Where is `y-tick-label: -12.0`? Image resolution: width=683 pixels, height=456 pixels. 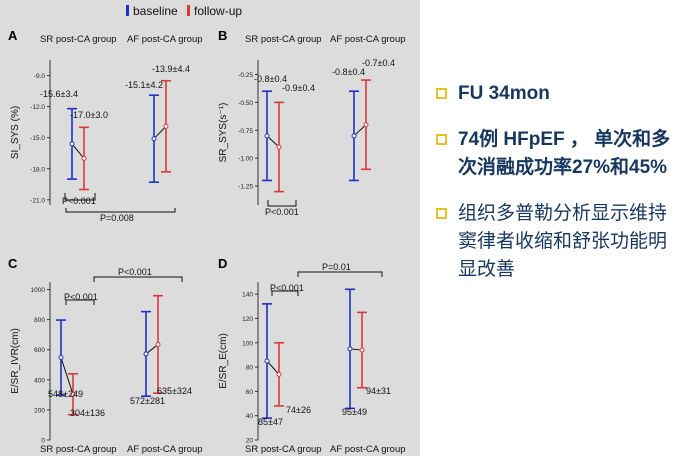 y-tick-label: -12.0 is located at coordinates (37, 107).